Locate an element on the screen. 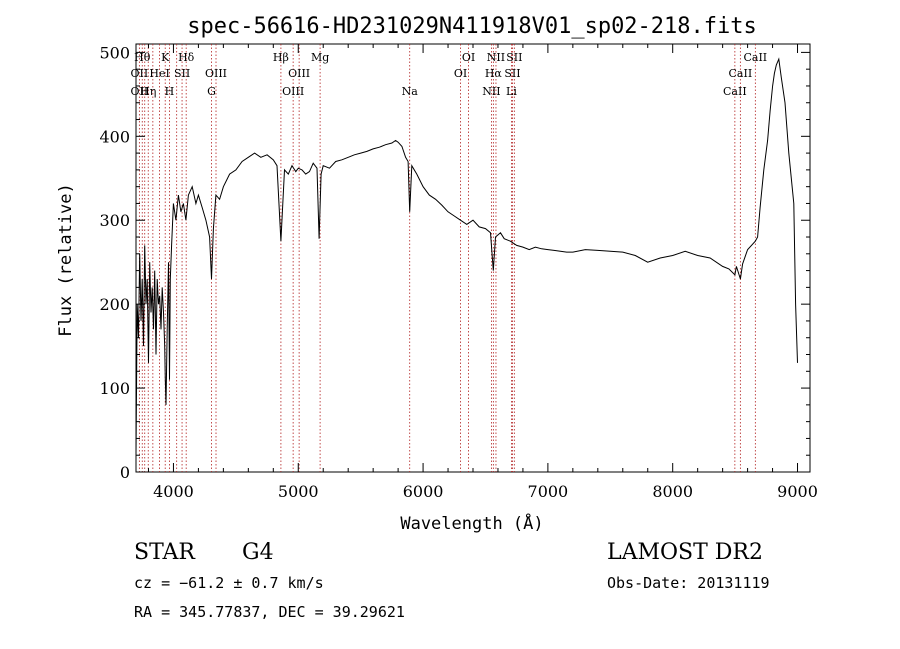 The image size is (900, 649). spectral-line-label: G is located at coordinates (211, 91).